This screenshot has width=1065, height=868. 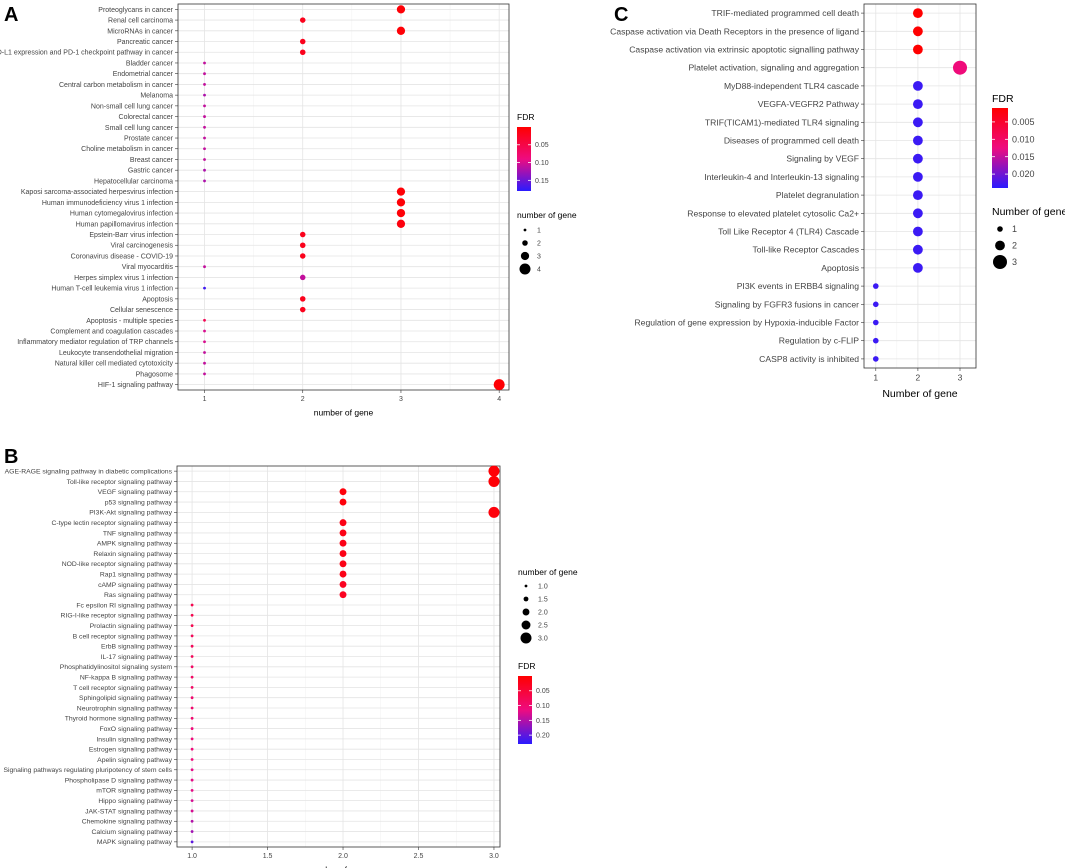 I want to click on x-tick-label: 3.0, so click(x=494, y=856).